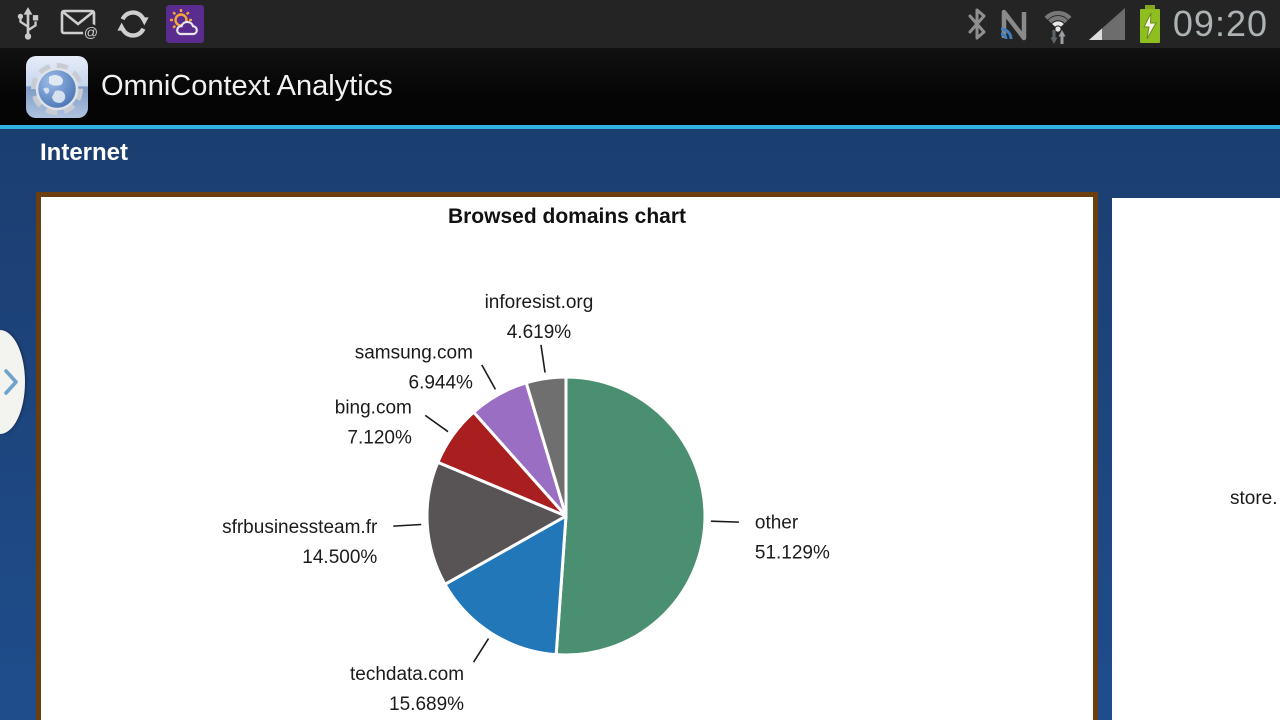 This screenshot has height=720, width=1280. What do you see at coordinates (102, 24) in the screenshot?
I see `status-bar-left-icons: @` at bounding box center [102, 24].